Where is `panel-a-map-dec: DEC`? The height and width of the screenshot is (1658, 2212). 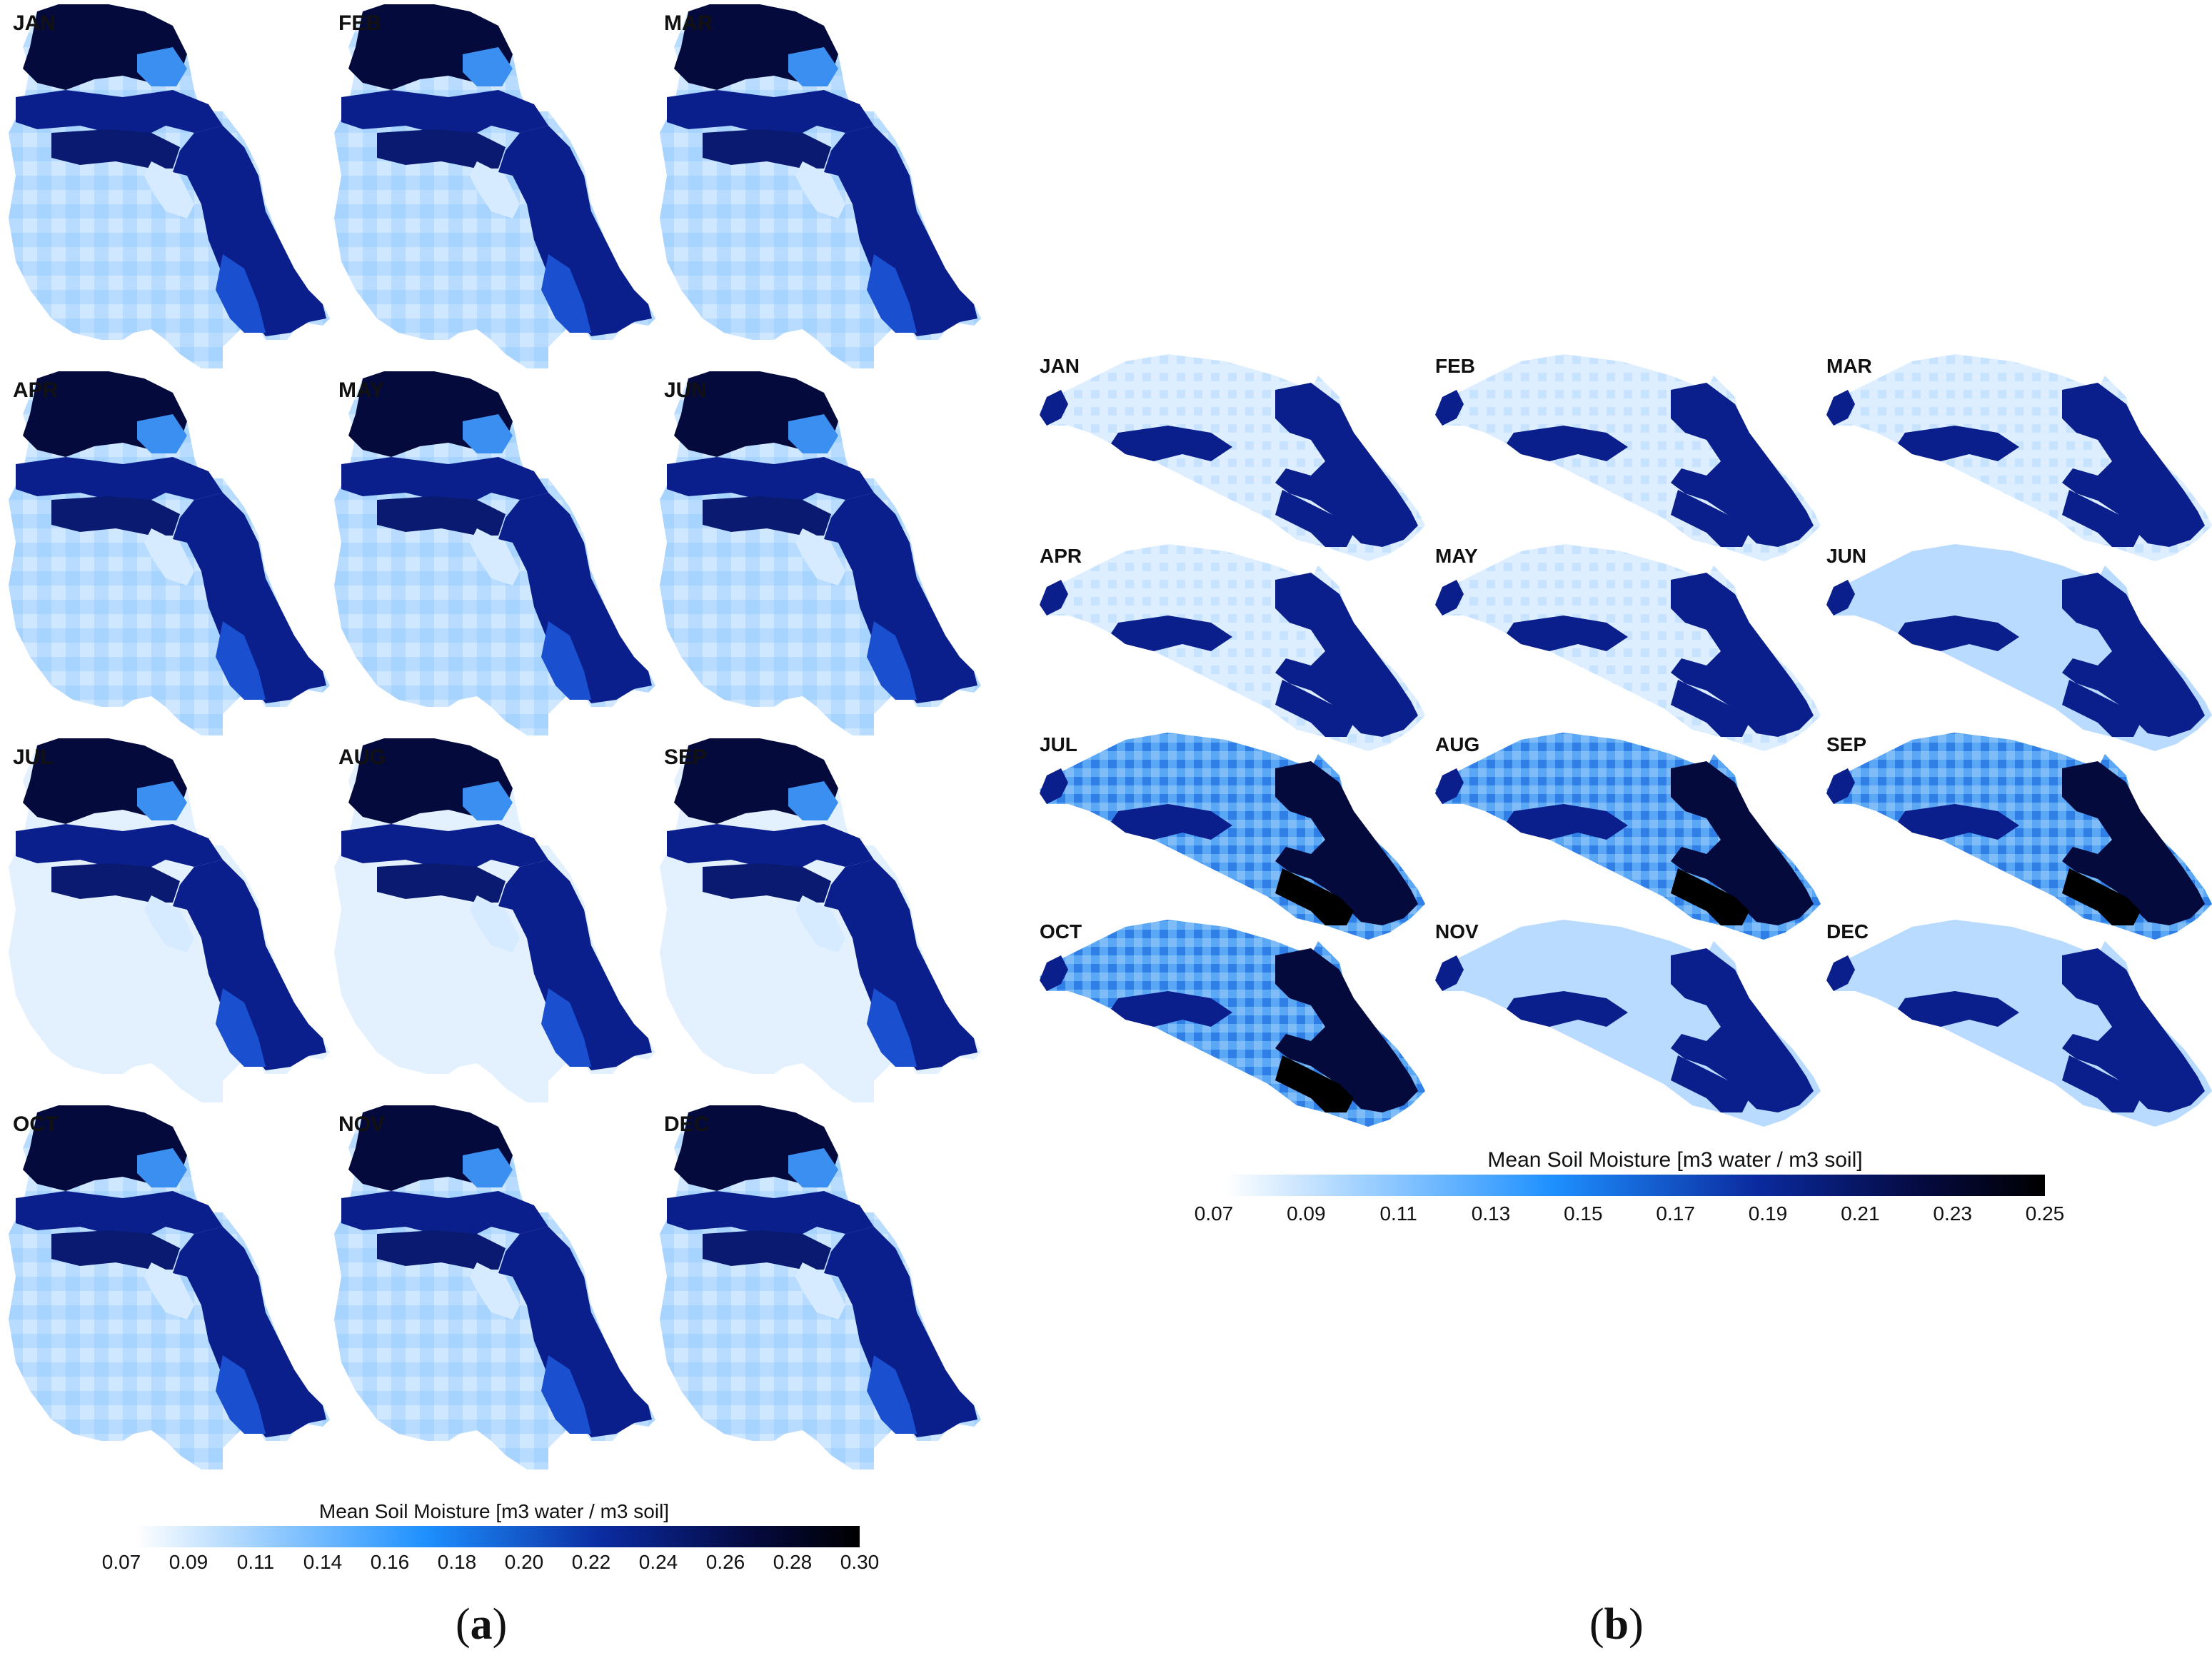 panel-a-map-dec: DEC is located at coordinates (820, 1287).